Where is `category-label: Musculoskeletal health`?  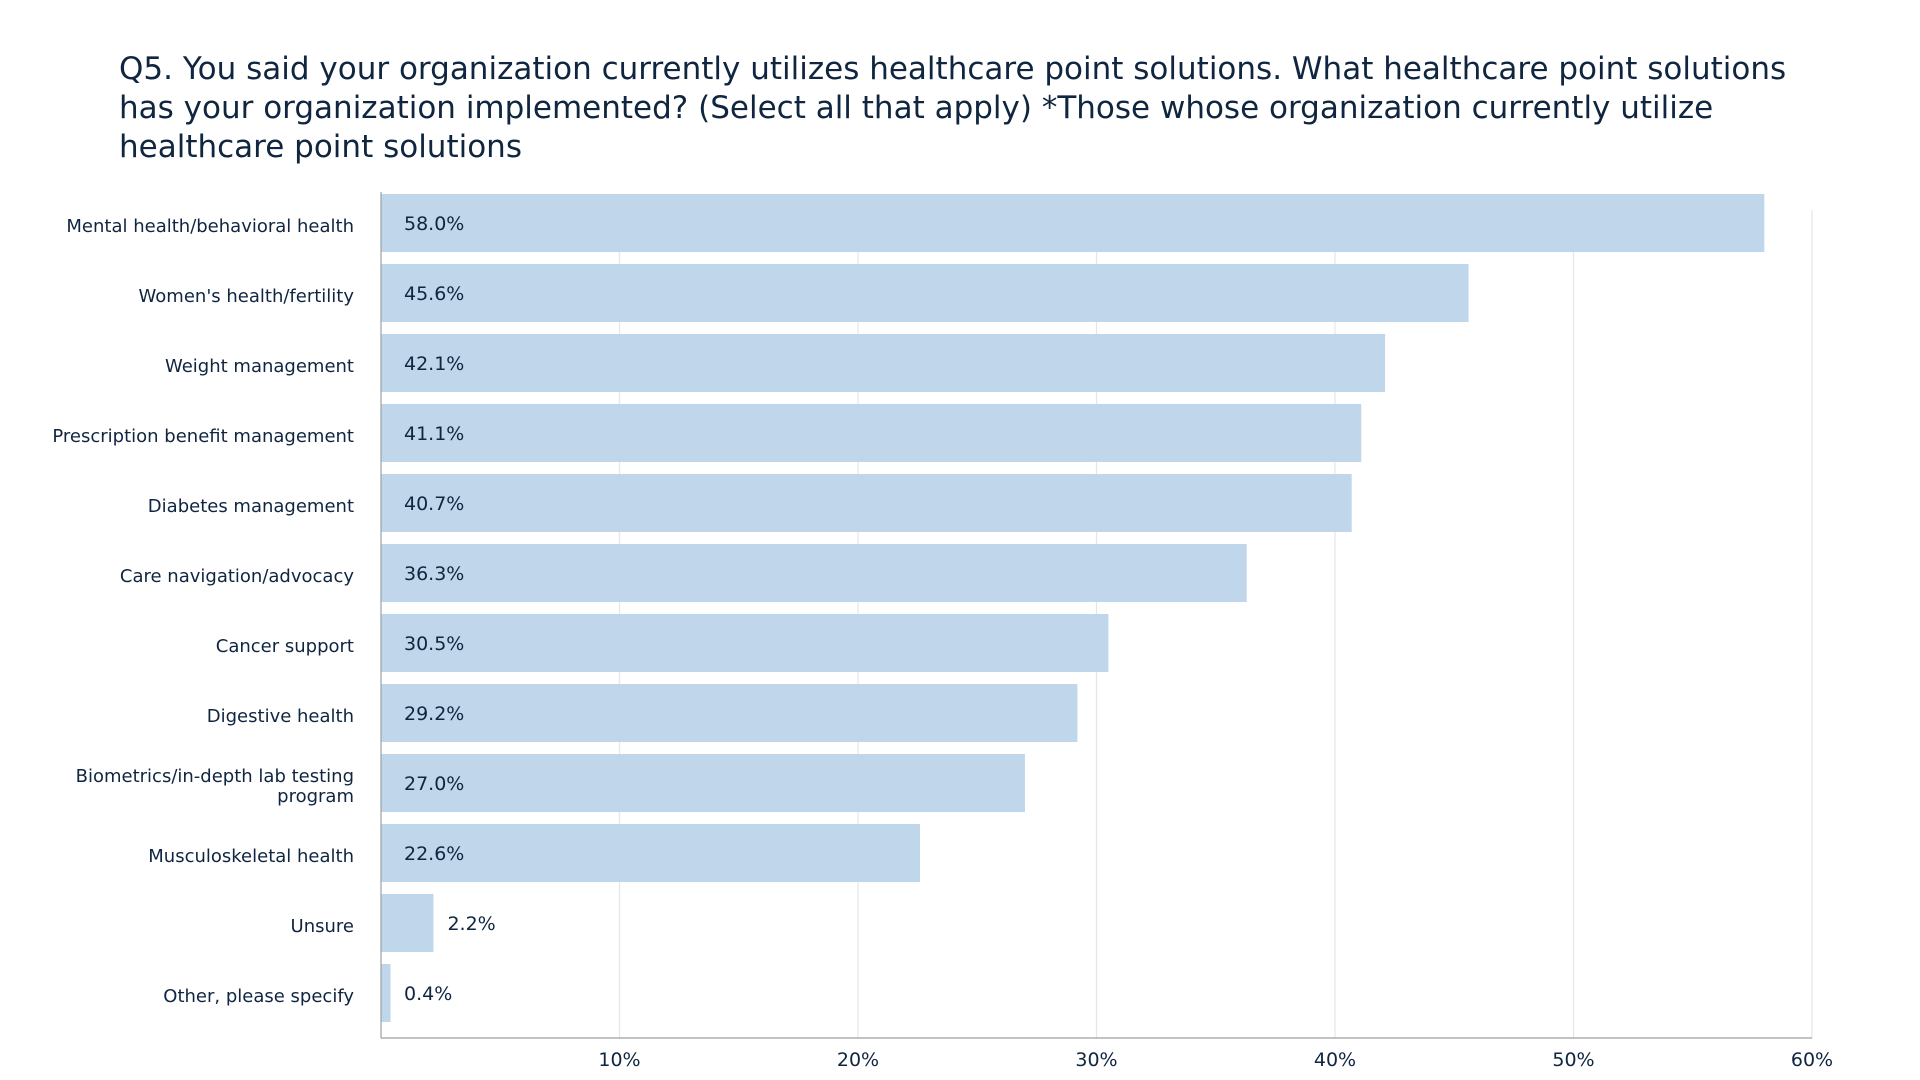
category-label: Musculoskeletal health is located at coordinates (251, 856).